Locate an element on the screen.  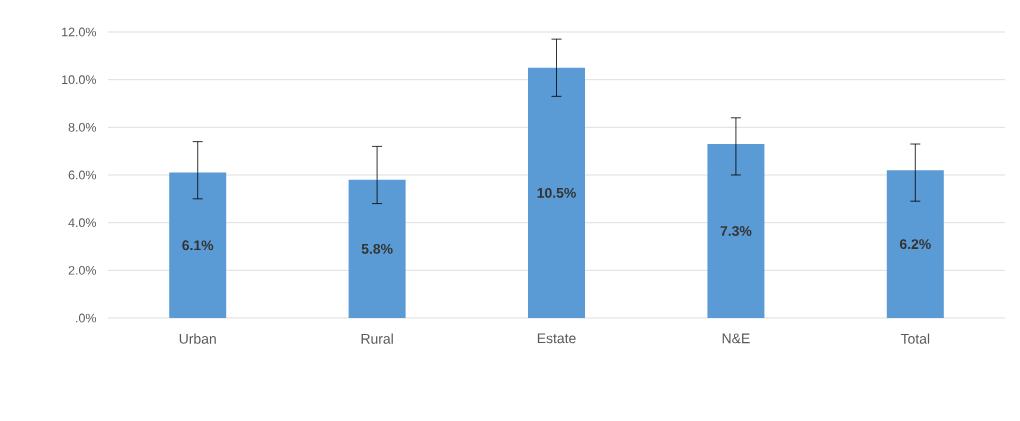
x-tick-label: Estate is located at coordinates (556, 338).